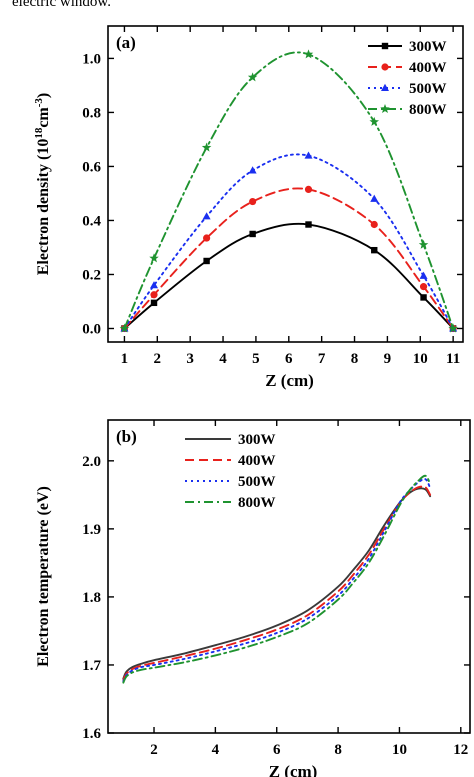  Describe the element at coordinates (91, 113) in the screenshot. I see `y-tick-label: 0.8` at that location.